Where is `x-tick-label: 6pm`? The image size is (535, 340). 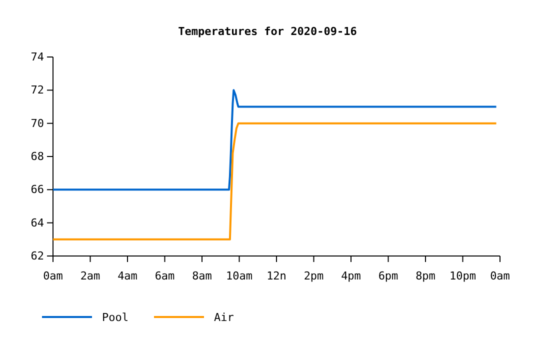
x-tick-label: 6pm is located at coordinates (388, 275).